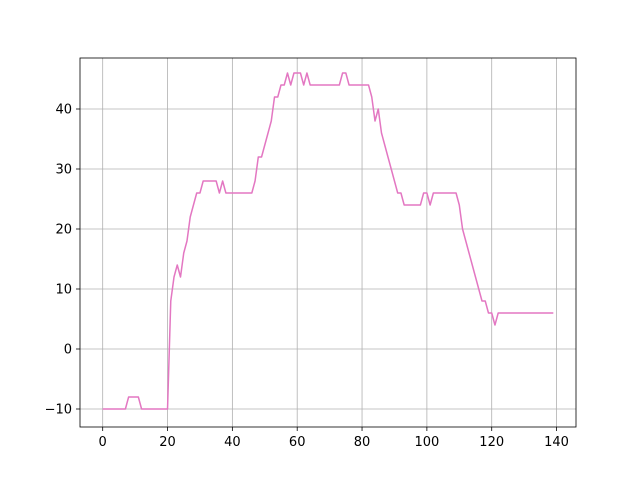 This screenshot has height=480, width=640. I want to click on x-axis: 0 20 40 60 80 100 120 140, so click(334, 438).